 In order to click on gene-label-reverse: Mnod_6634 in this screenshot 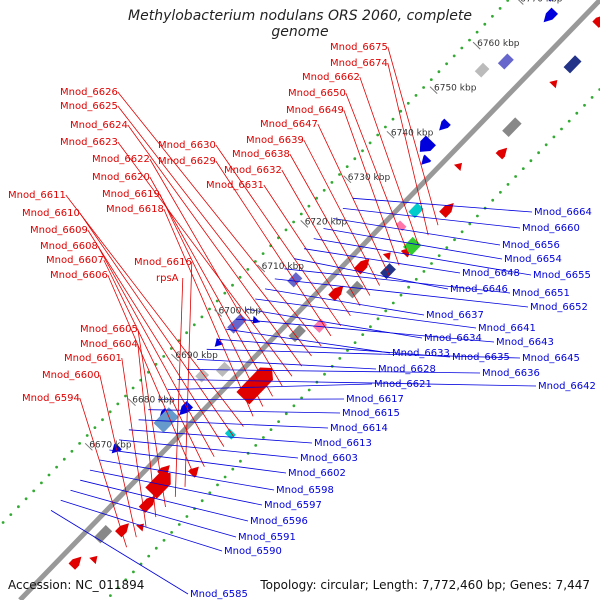, I will do `click(453, 338)`.